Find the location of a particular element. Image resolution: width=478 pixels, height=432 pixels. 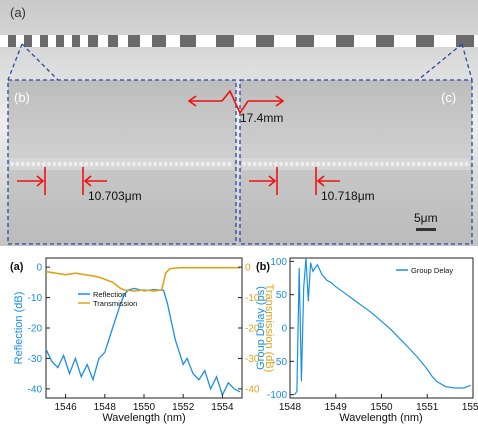

chart-b-ytick-label: -50 is located at coordinates (280, 362).